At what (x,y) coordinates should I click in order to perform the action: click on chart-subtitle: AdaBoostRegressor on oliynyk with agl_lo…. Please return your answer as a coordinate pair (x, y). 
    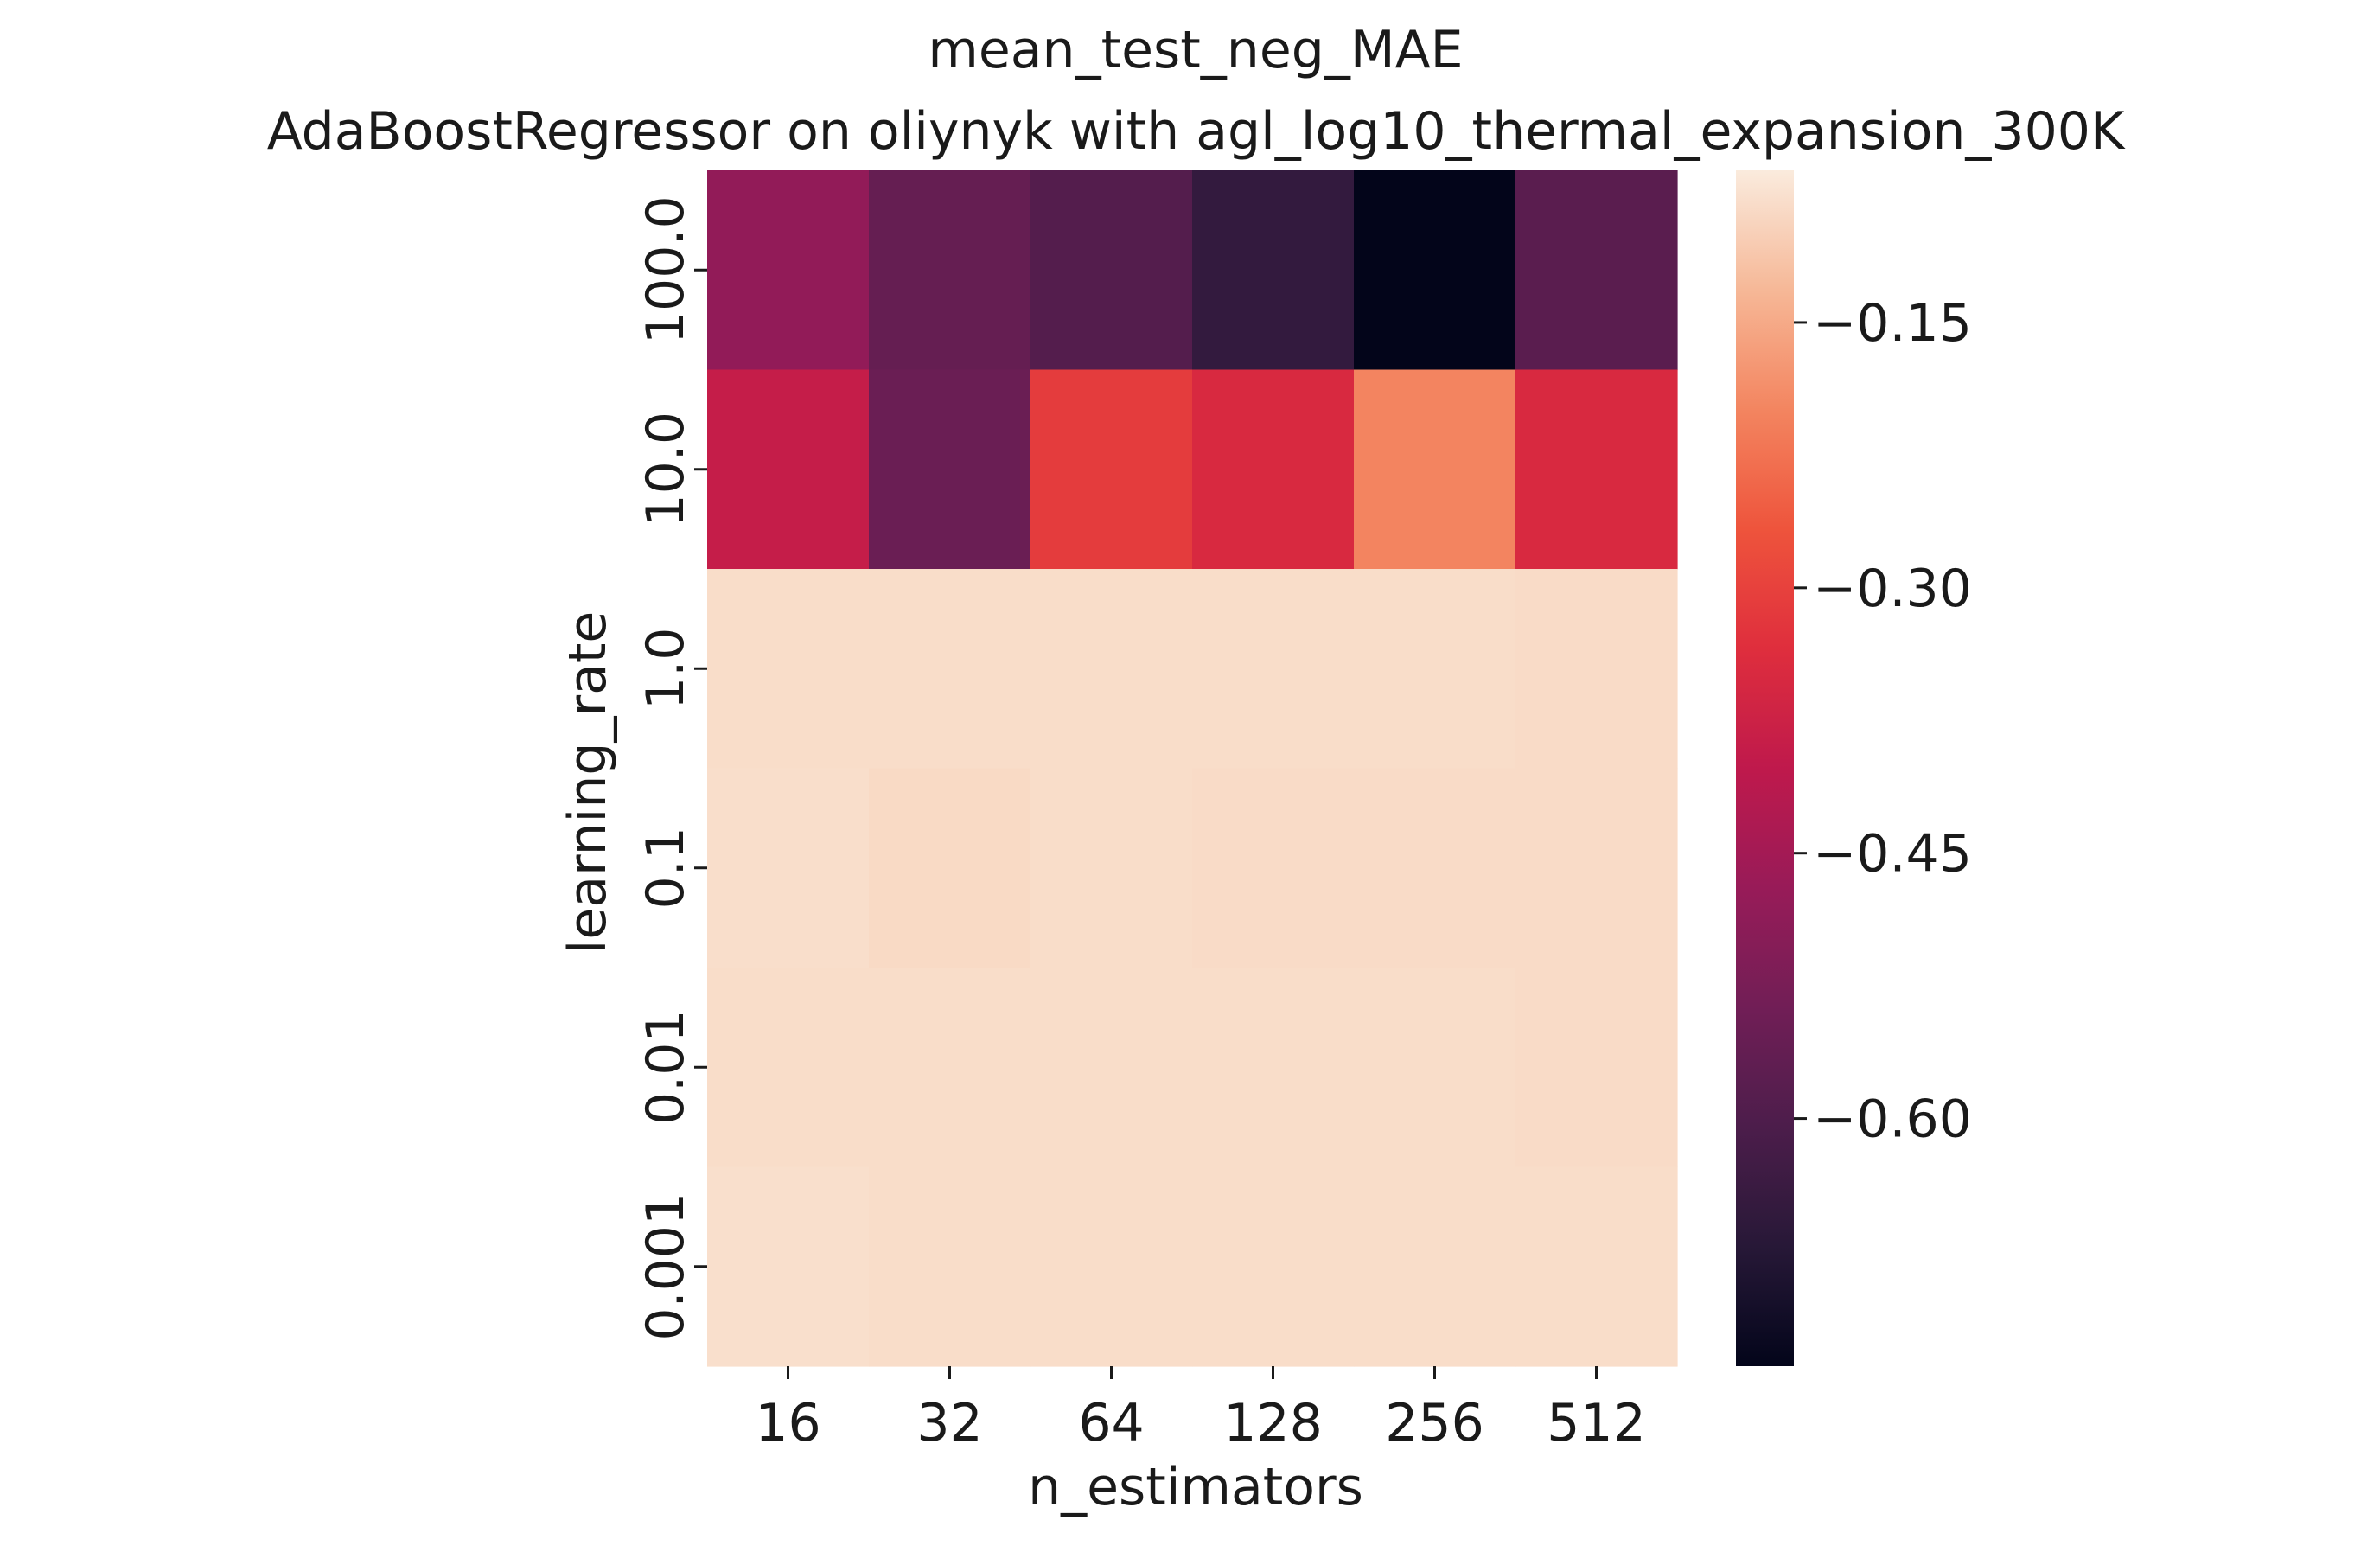
    Looking at the image, I should click on (1196, 131).